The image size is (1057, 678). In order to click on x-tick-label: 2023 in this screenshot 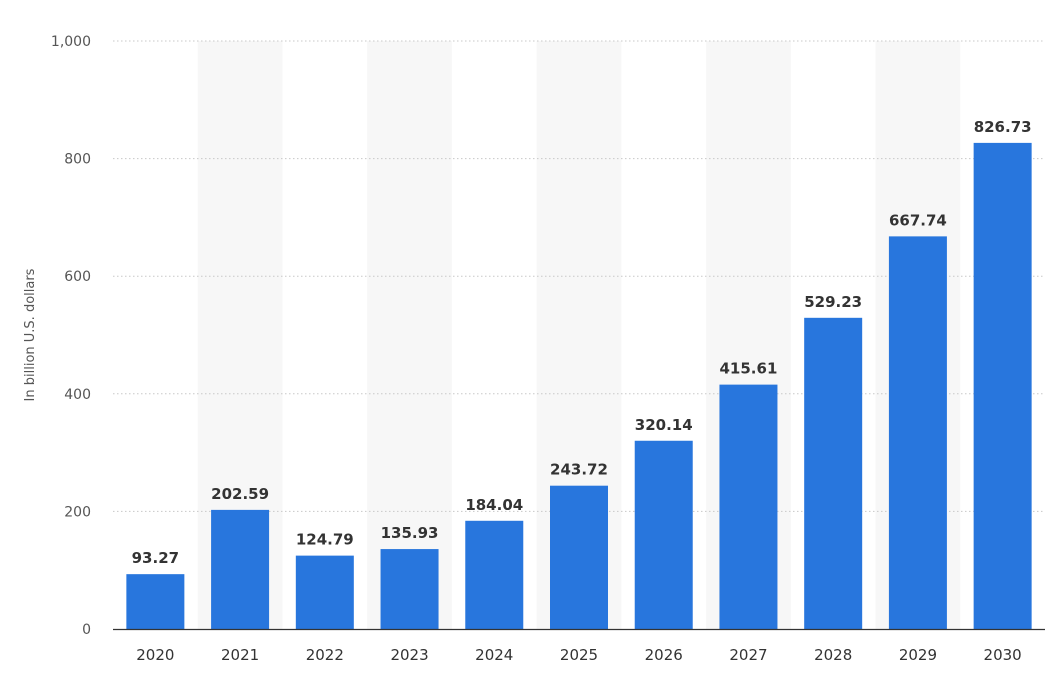, I will do `click(409, 655)`.